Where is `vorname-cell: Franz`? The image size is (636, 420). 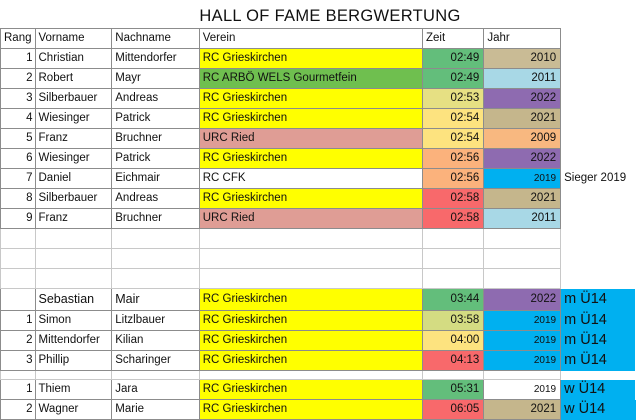
vorname-cell: Franz is located at coordinates (73, 138).